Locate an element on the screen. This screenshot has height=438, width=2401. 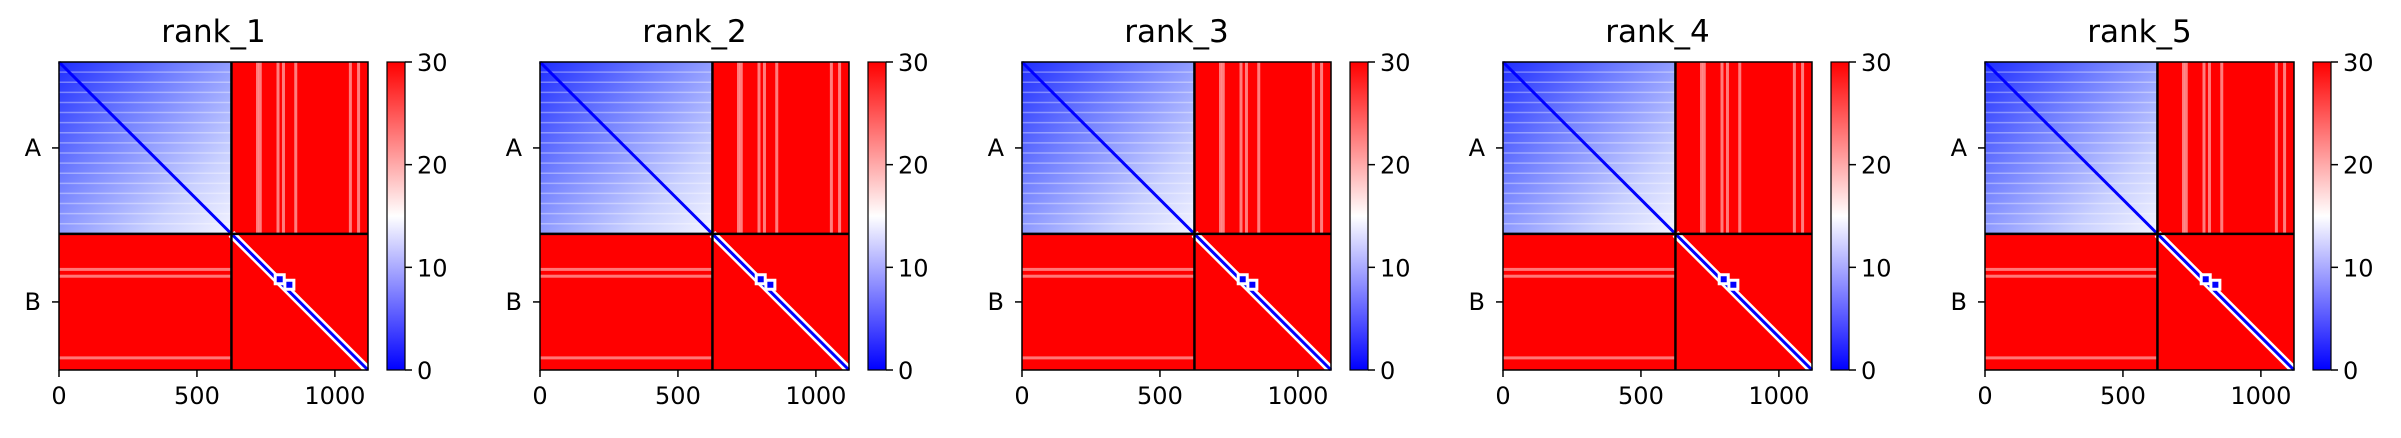
panel-title: rank_2 is located at coordinates (694, 32).